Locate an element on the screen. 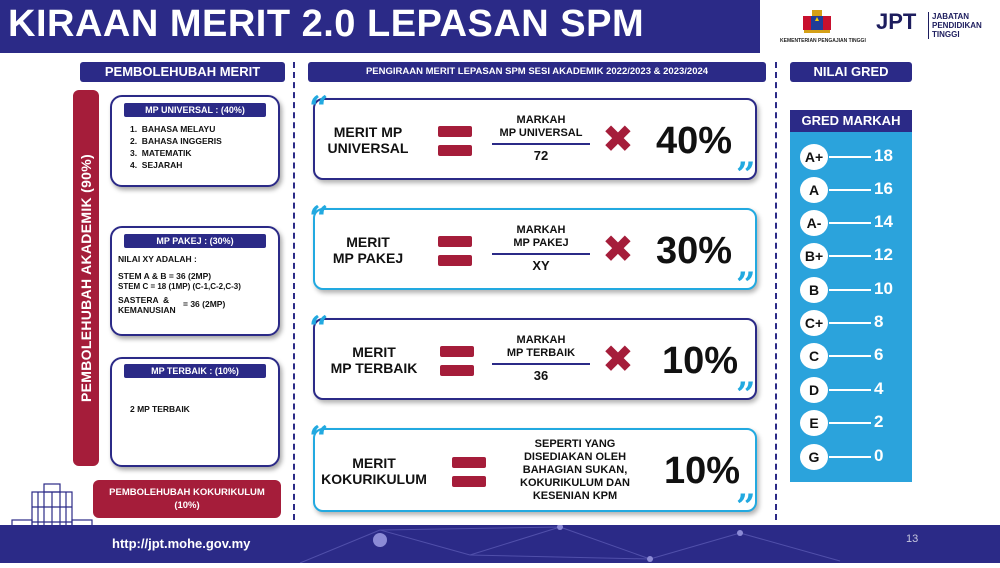 Image resolution: width=1000 pixels, height=568 pixels. mp-pakej-tag: MP PAKEJ : (30%) is located at coordinates (195, 241).